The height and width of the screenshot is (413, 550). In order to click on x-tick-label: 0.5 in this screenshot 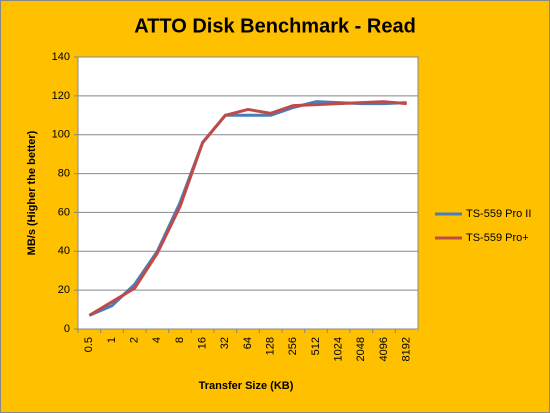, I will do `click(89, 344)`.